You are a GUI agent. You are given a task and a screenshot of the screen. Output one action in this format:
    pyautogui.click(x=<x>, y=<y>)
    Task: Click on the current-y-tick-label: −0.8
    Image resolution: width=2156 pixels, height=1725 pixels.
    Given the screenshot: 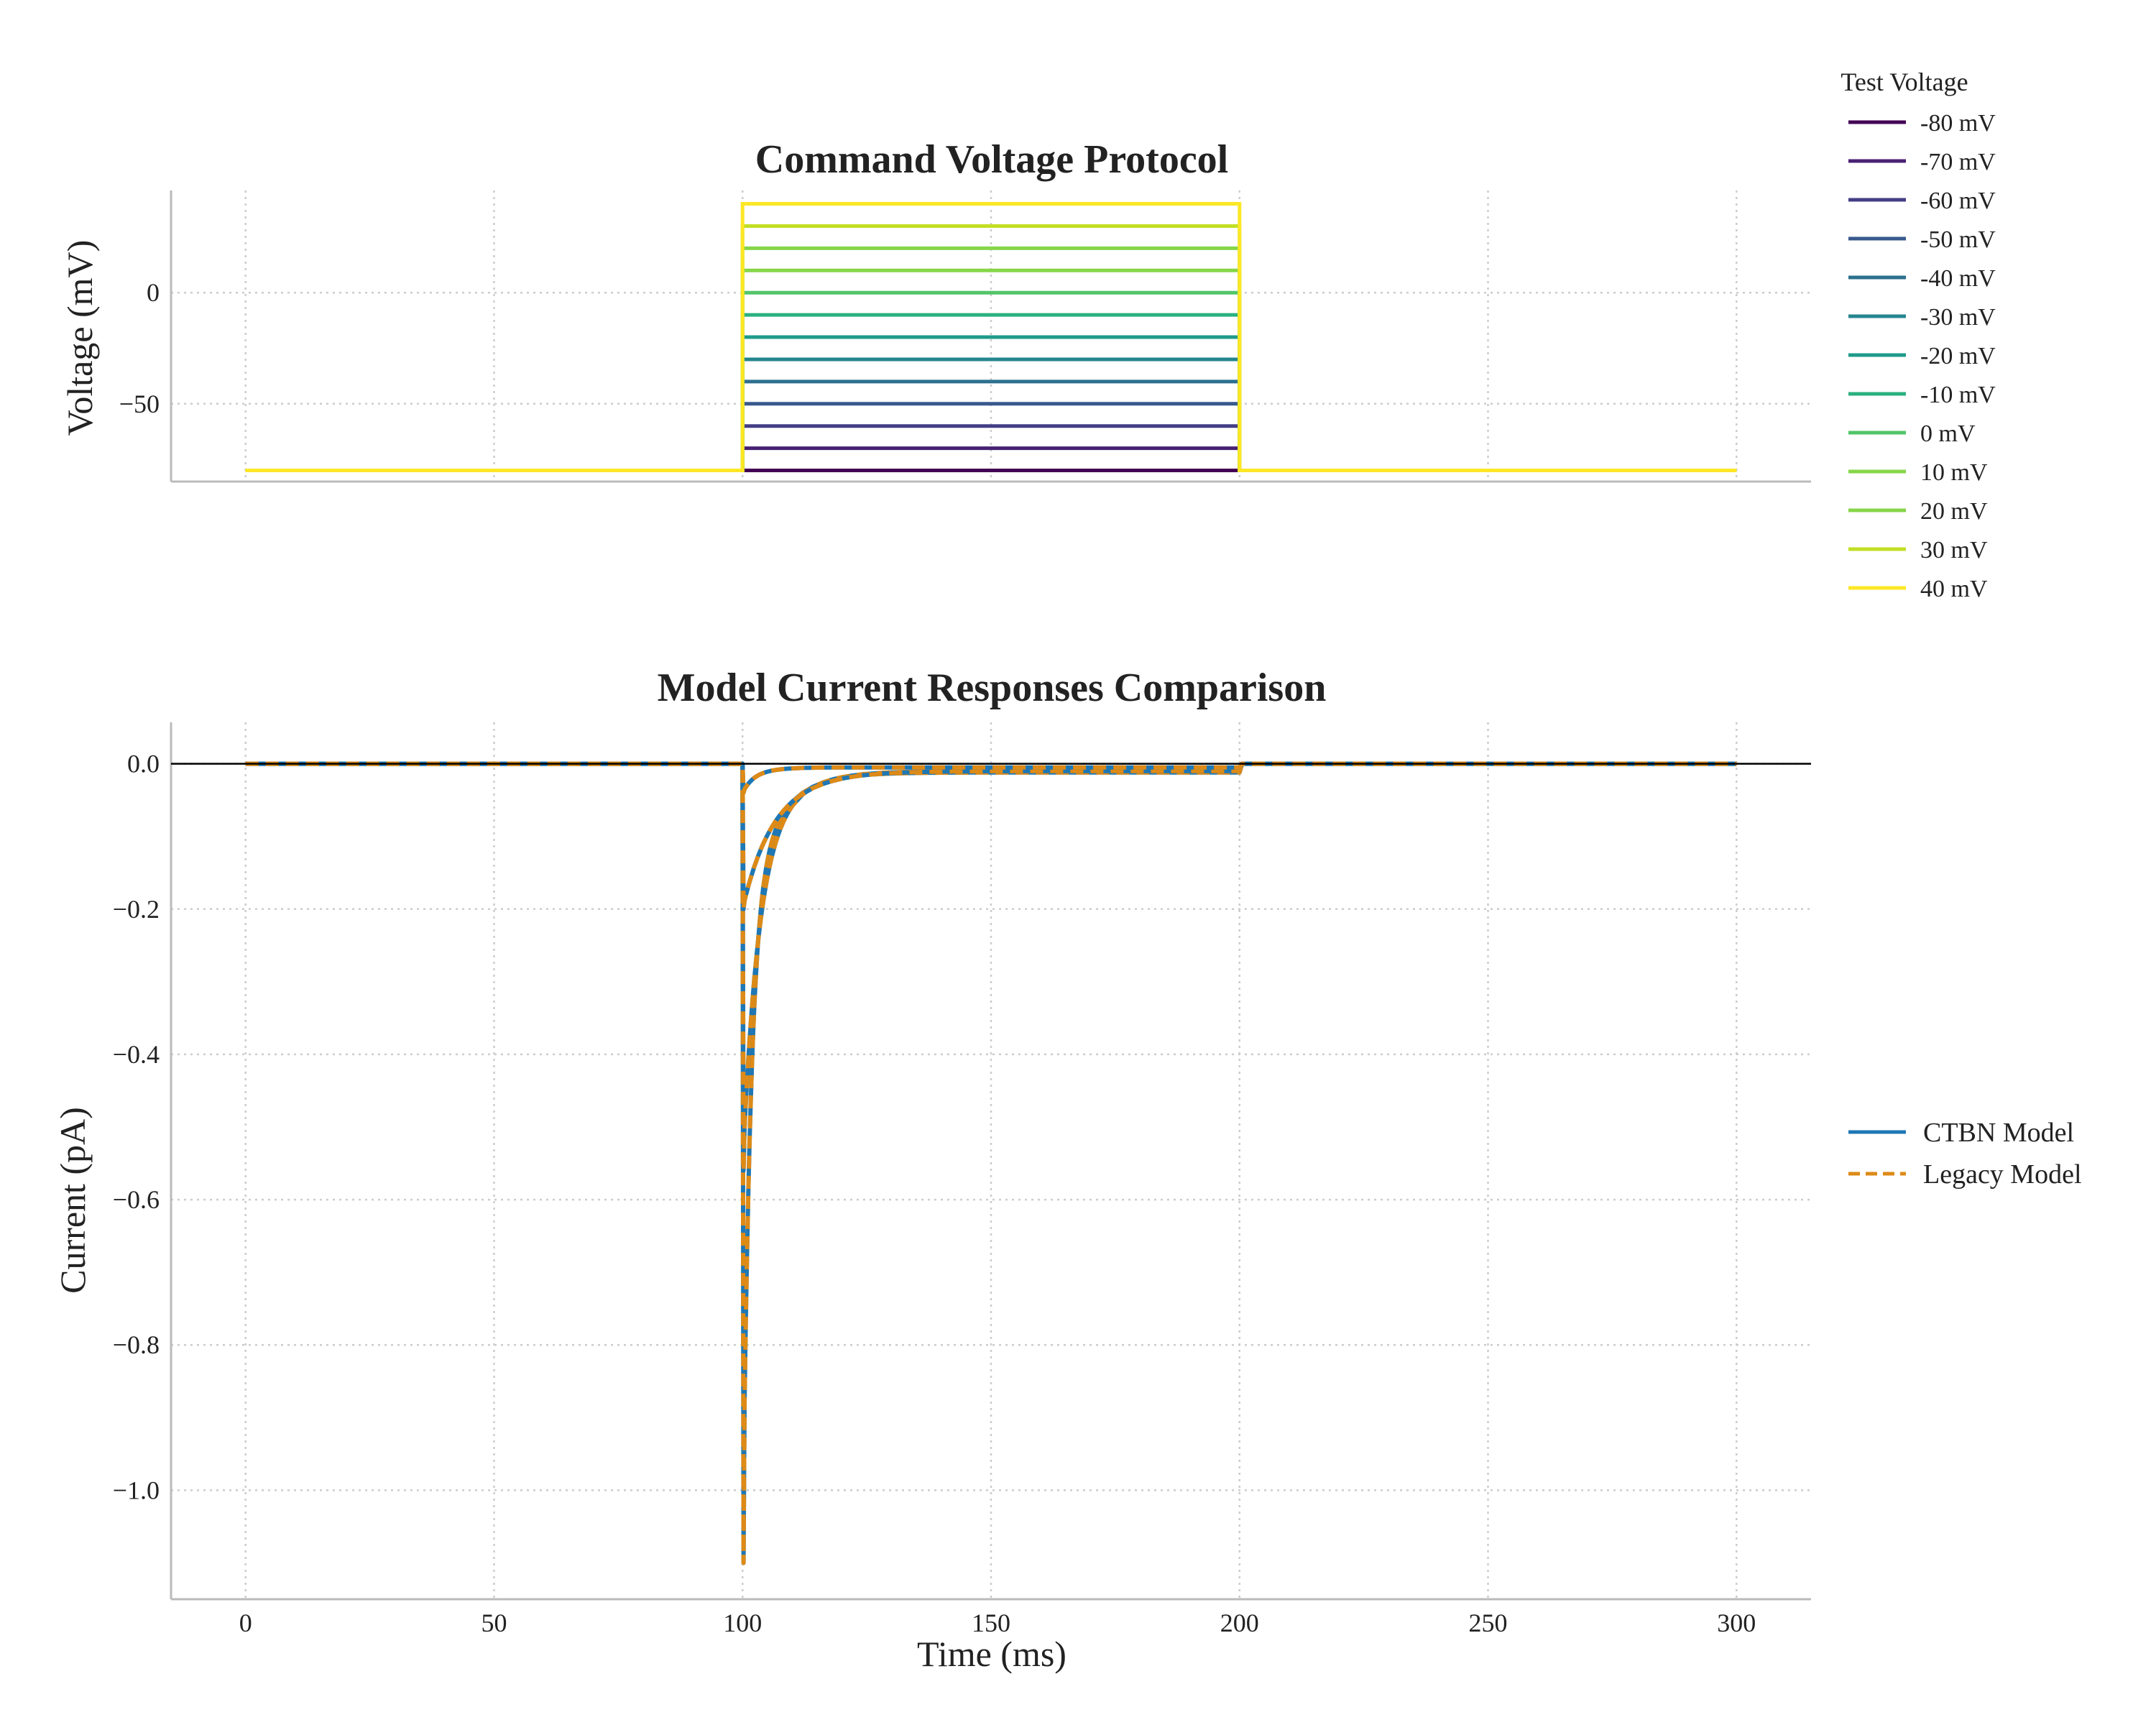 What is the action you would take?
    pyautogui.click(x=136, y=1344)
    